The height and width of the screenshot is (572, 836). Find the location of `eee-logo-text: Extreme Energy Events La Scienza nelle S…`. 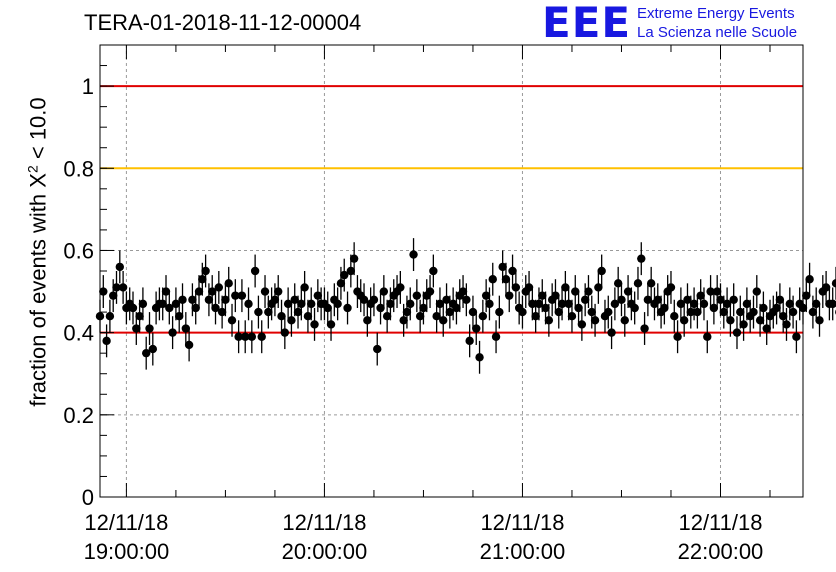

eee-logo-text: Extreme Energy Events La Scienza nelle S… is located at coordinates (717, 23).